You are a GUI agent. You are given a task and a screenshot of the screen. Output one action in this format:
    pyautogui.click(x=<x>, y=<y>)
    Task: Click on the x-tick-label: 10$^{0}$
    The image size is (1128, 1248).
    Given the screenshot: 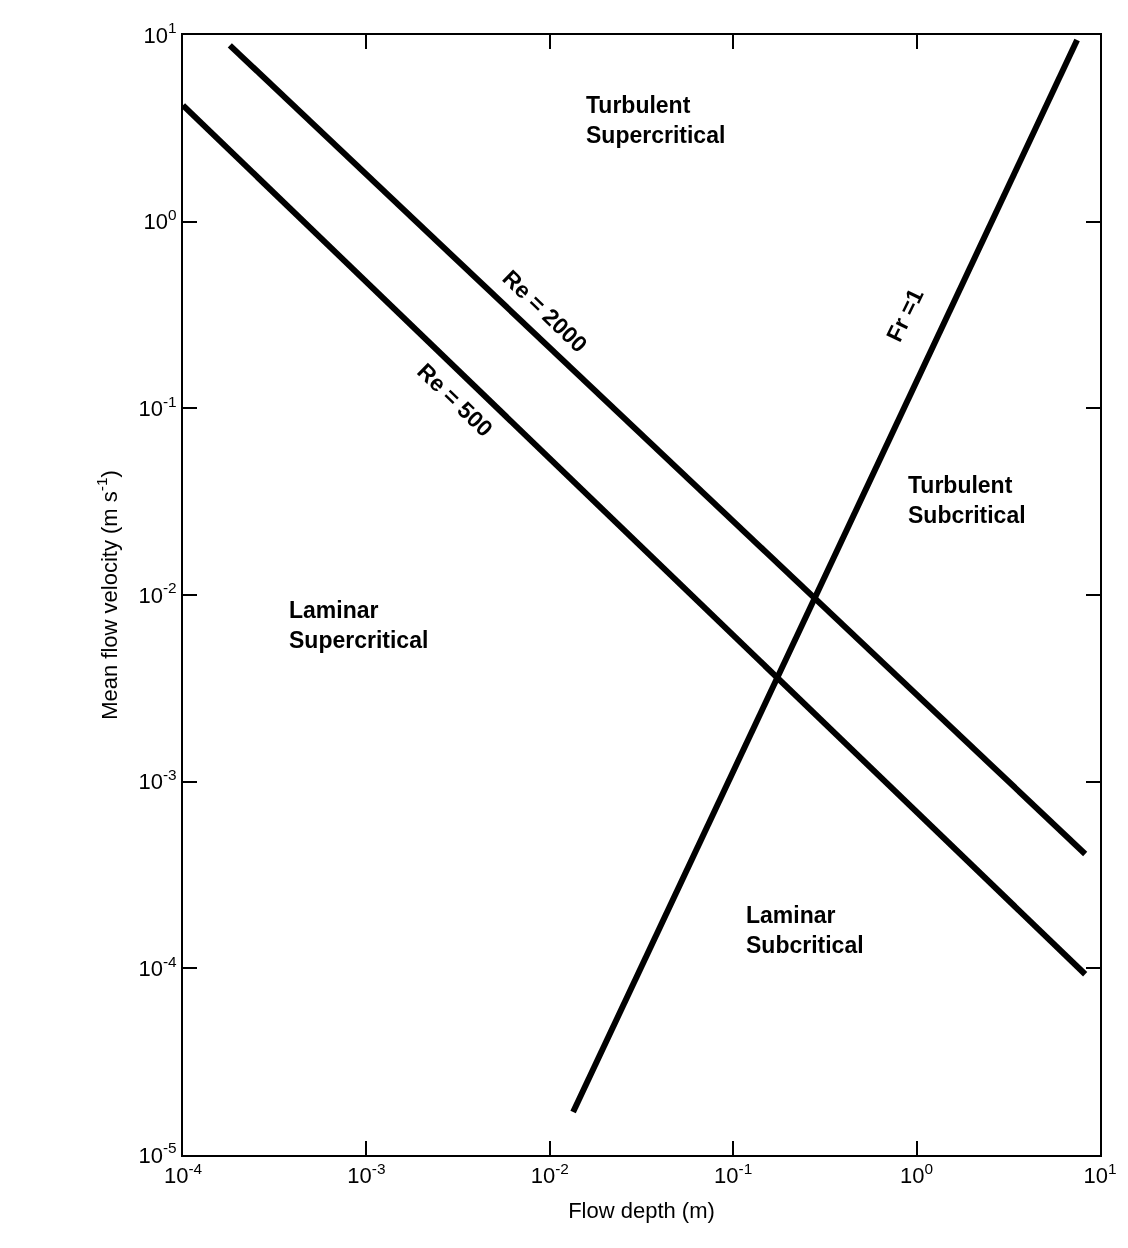 What is the action you would take?
    pyautogui.click(x=917, y=1174)
    